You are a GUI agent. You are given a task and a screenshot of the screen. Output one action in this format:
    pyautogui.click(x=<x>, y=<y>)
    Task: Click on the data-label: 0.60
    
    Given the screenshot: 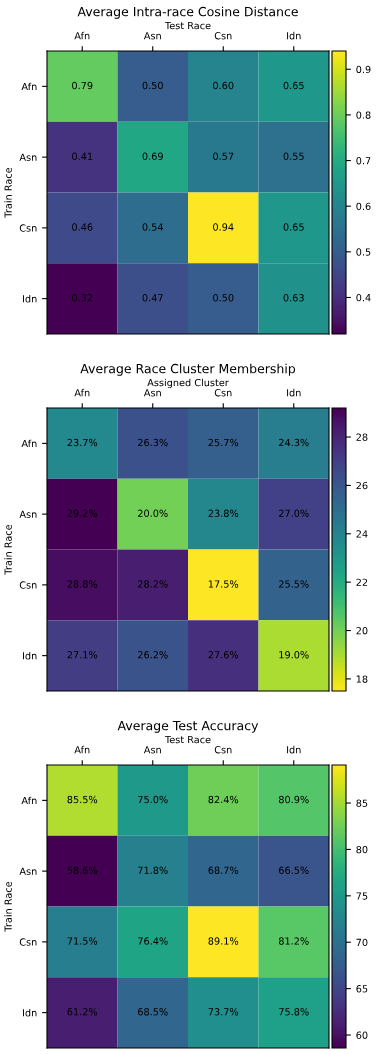 What is the action you would take?
    pyautogui.click(x=223, y=85)
    